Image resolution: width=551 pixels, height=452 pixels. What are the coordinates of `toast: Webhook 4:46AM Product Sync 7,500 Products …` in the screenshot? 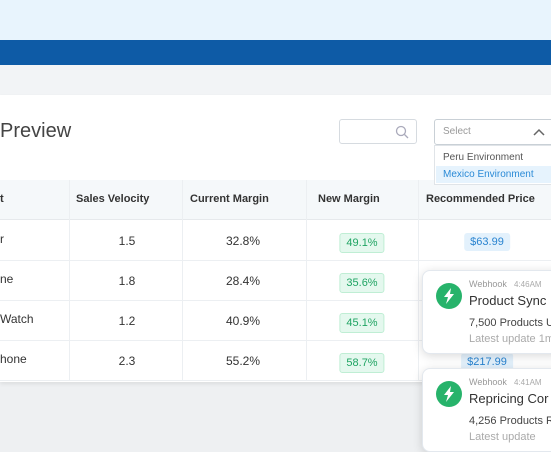 It's located at (486, 312).